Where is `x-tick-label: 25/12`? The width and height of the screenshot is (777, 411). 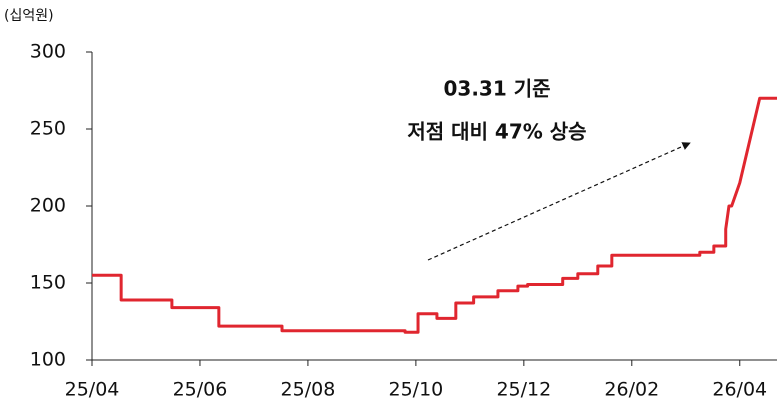 x-tick-label: 25/12 is located at coordinates (523, 390).